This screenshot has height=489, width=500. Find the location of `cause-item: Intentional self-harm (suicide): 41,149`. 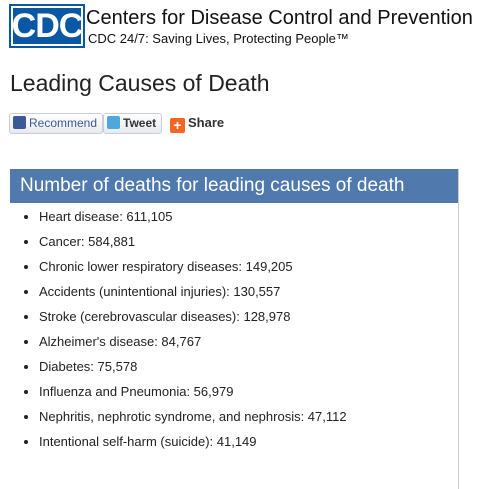

cause-item: Intentional self-harm (suicide): 41,149 is located at coordinates (193, 444).